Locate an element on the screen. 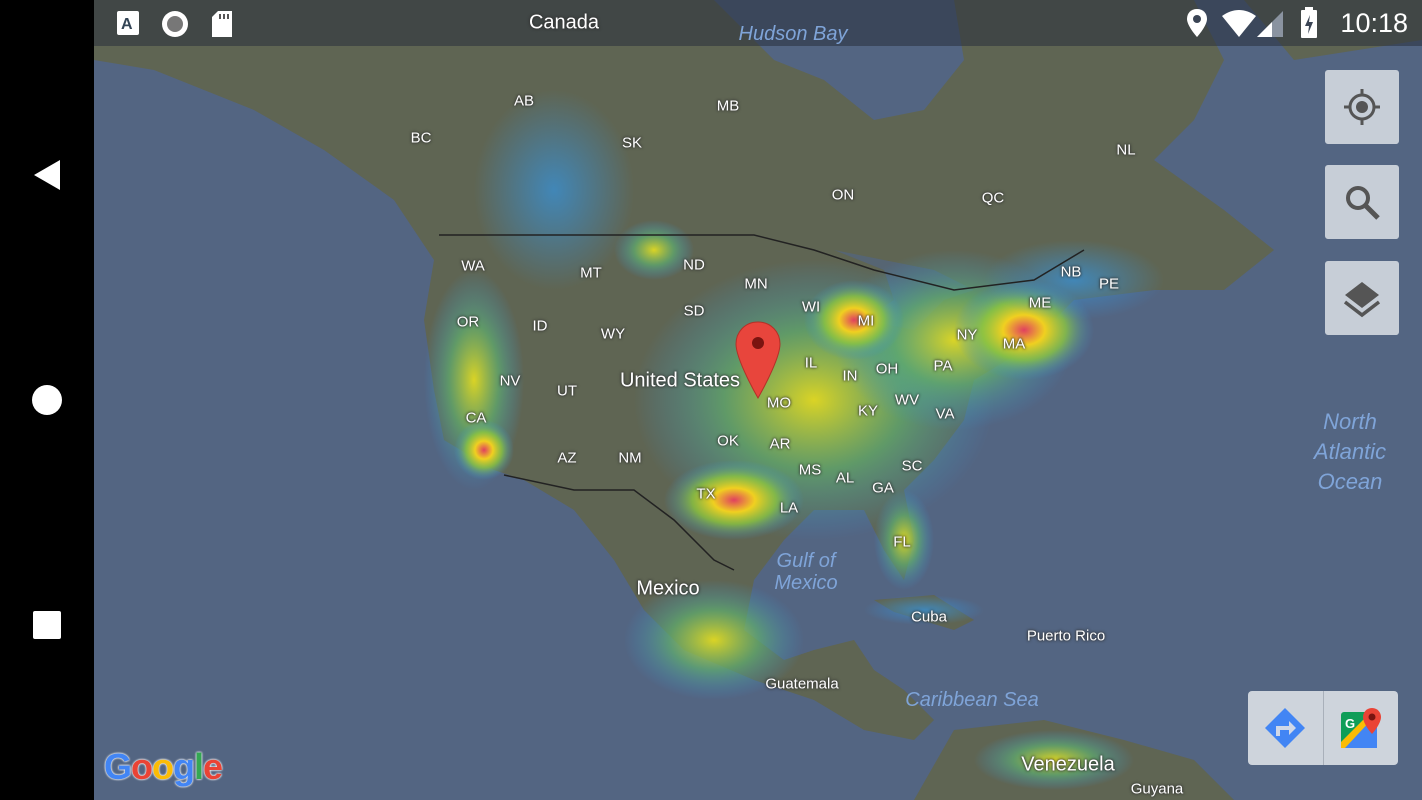  crosshair-icon is located at coordinates (1362, 107).